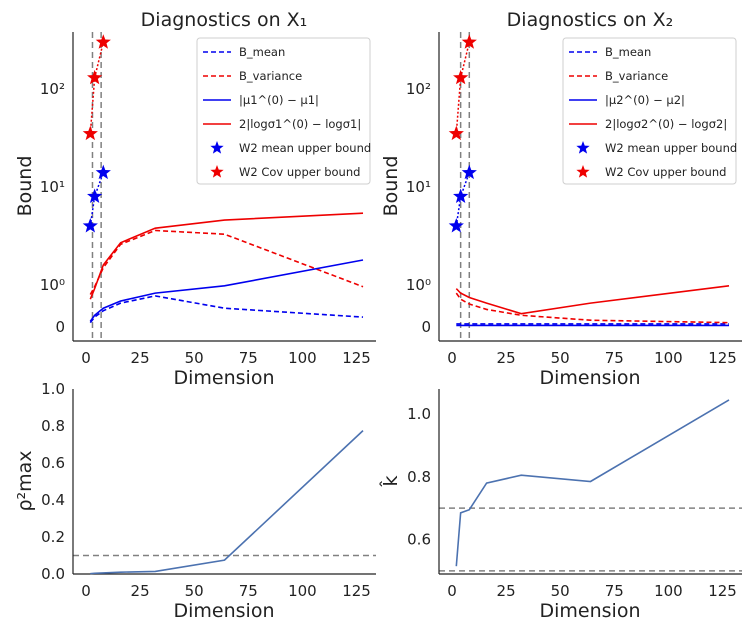  I want to click on panel-x1-xlabel: Dimension, so click(224, 378).